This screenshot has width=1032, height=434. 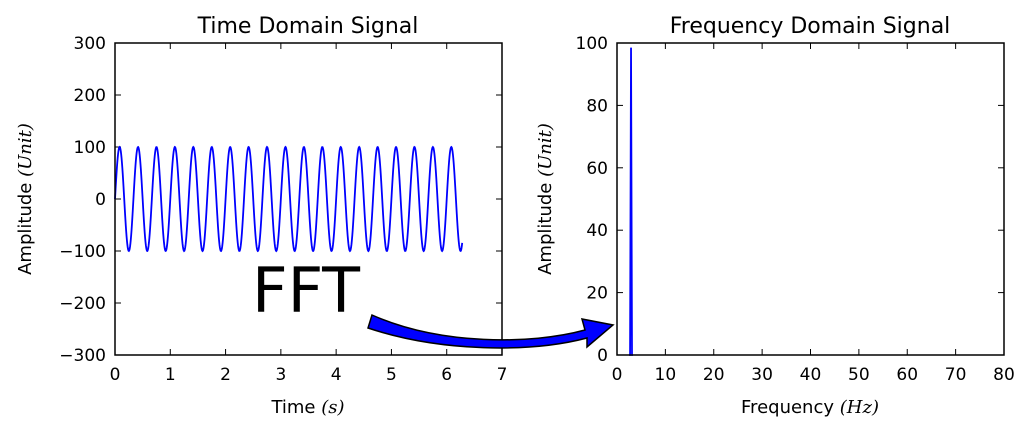 I want to click on frequency-y-tick-label: 40, so click(x=597, y=231).